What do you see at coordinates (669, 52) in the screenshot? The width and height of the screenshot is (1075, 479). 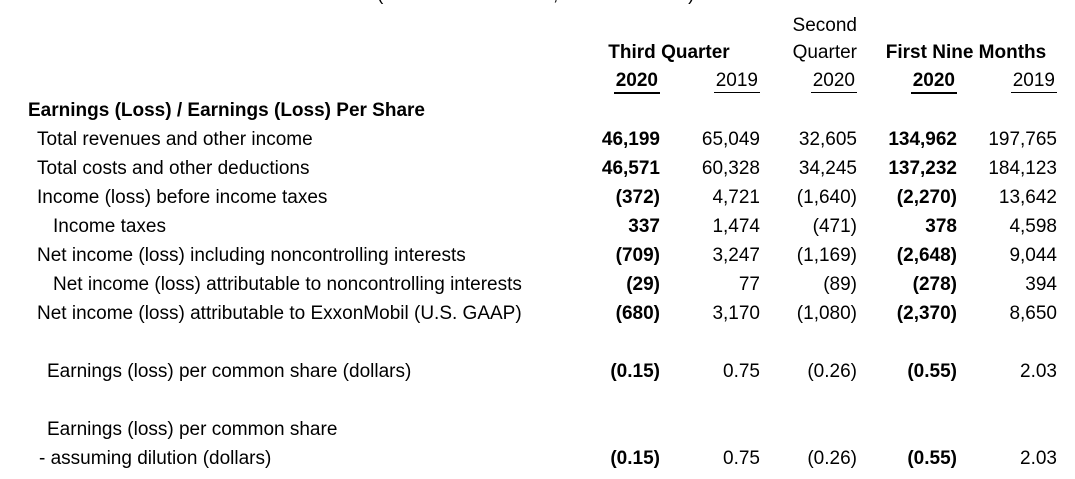 I see `header-third-quarter: Third Quarter` at bounding box center [669, 52].